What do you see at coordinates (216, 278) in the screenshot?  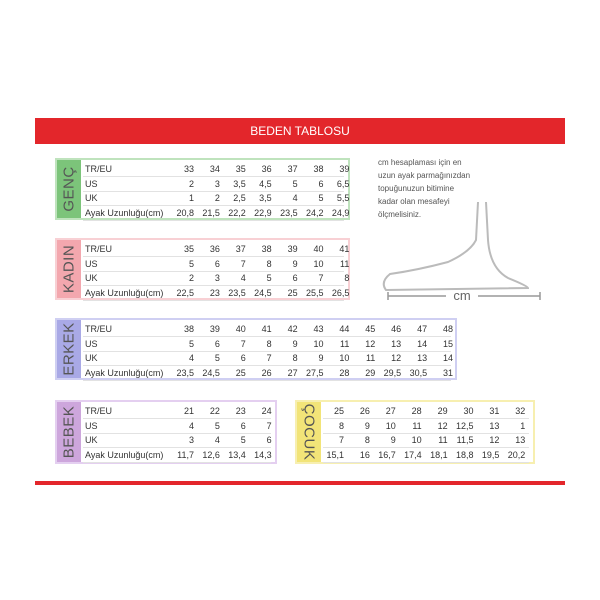 I see `size-row: UK 2 3 4 5 6 7 8` at bounding box center [216, 278].